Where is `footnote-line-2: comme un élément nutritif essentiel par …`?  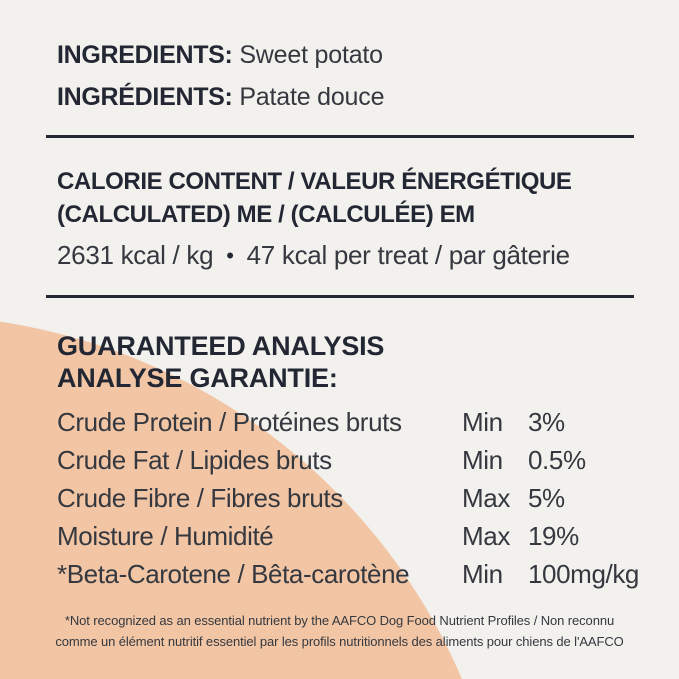 footnote-line-2: comme un élément nutritif essentiel par … is located at coordinates (339, 641).